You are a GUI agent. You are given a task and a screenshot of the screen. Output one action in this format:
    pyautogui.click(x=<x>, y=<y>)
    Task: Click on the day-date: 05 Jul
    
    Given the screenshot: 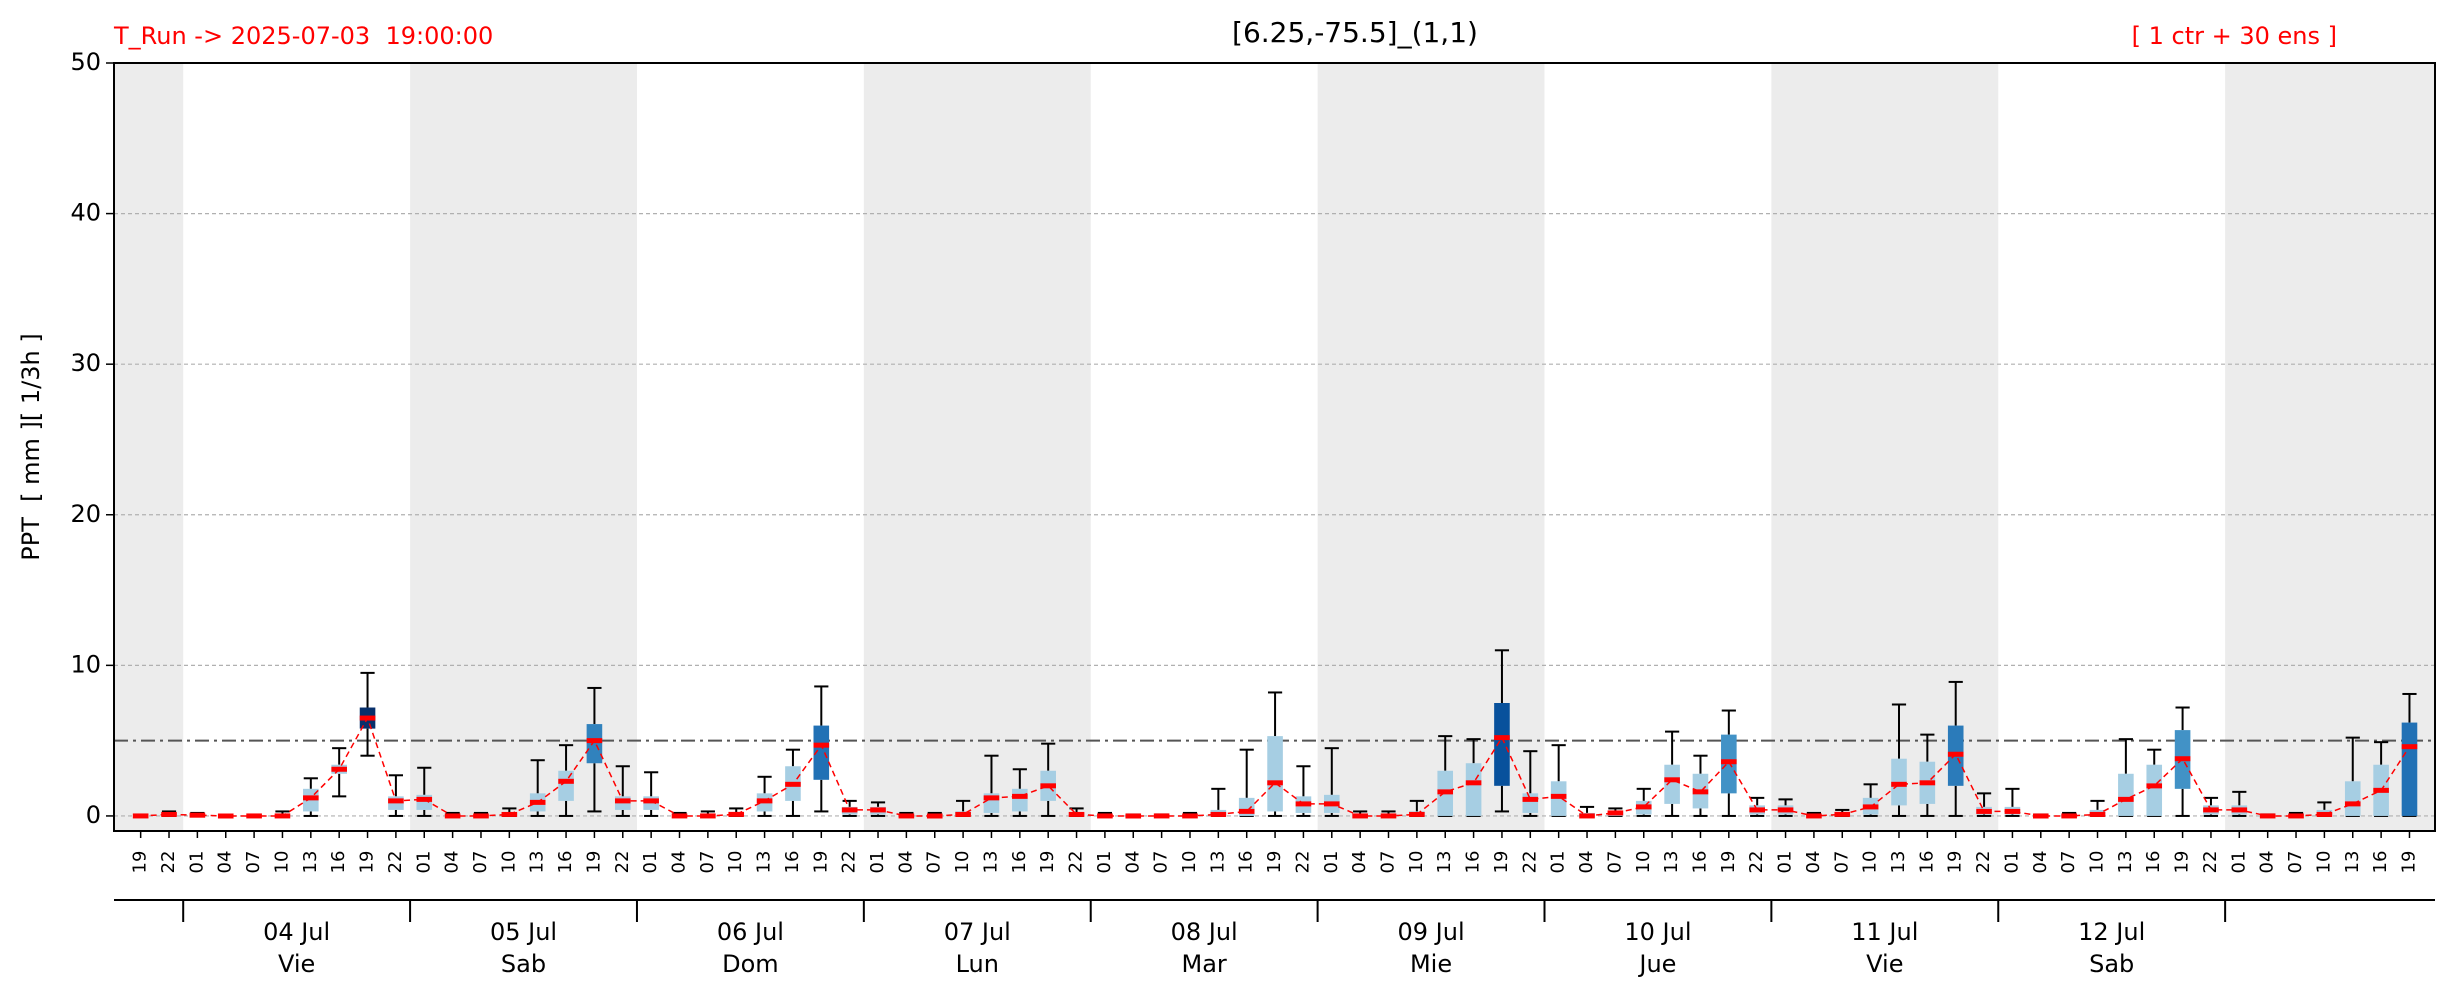 What is the action you would take?
    pyautogui.click(x=523, y=932)
    